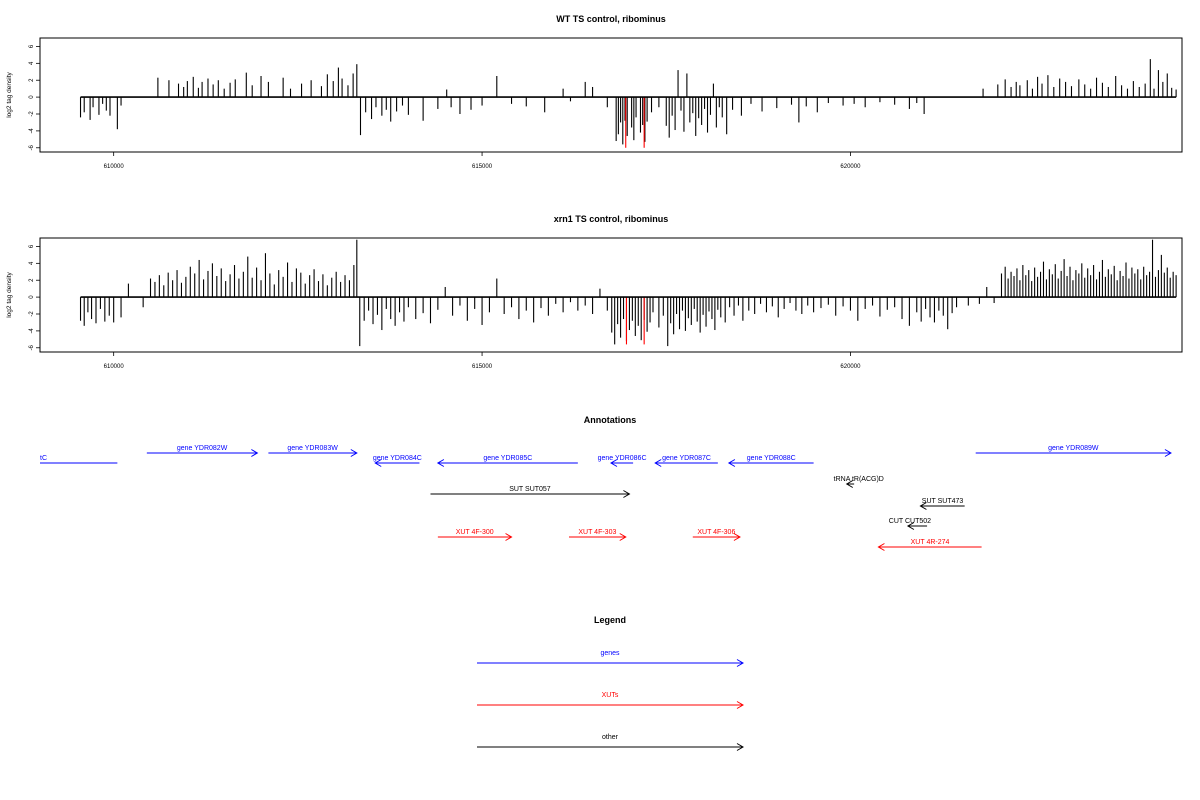 This screenshot has height=800, width=1200. I want to click on legend-item-other: other, so click(610, 742).